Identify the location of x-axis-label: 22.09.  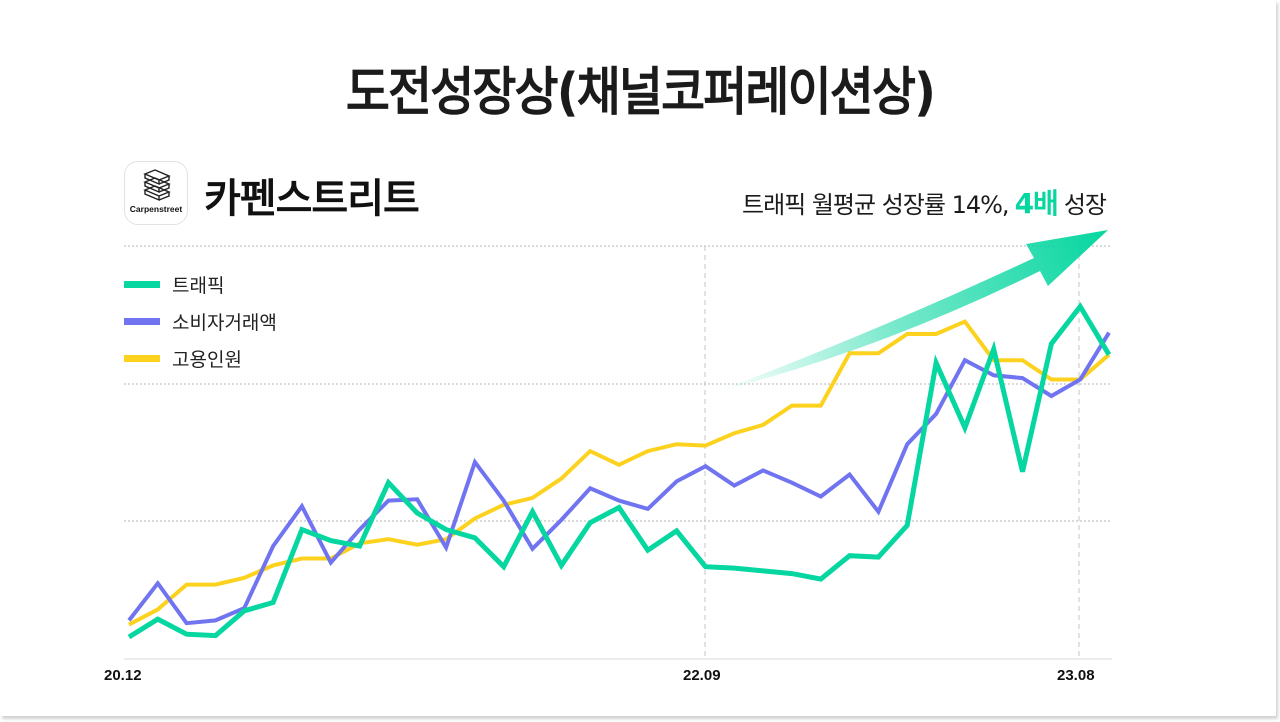
(702, 675).